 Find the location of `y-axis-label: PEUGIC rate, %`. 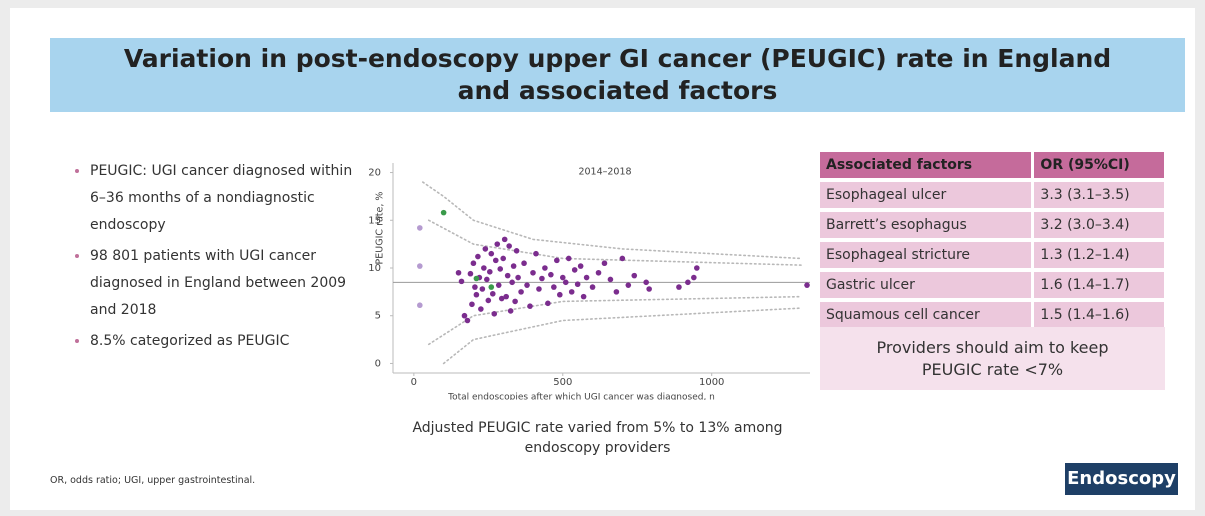

y-axis-label: PEUGIC rate, % is located at coordinates (380, 228).